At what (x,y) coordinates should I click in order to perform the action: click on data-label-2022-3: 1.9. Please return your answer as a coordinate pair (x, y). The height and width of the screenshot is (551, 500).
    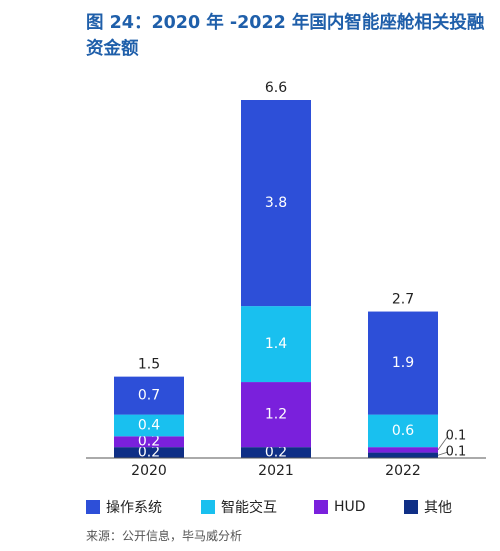
    Looking at the image, I should click on (403, 363).